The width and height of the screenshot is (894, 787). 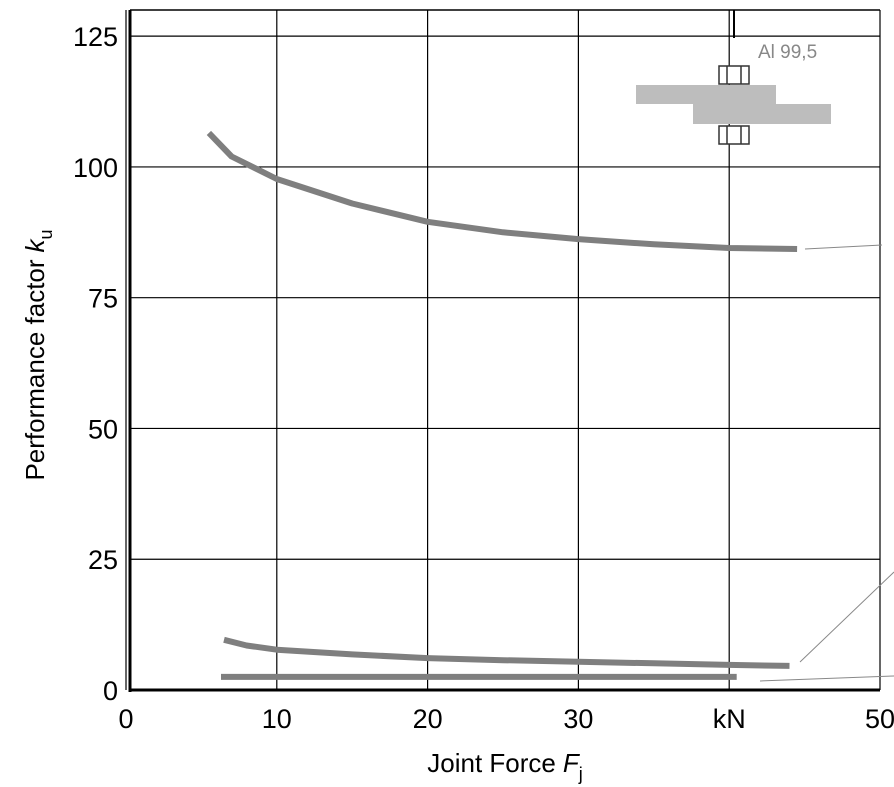 I want to click on x-label-subscript: j, so click(x=580, y=774).